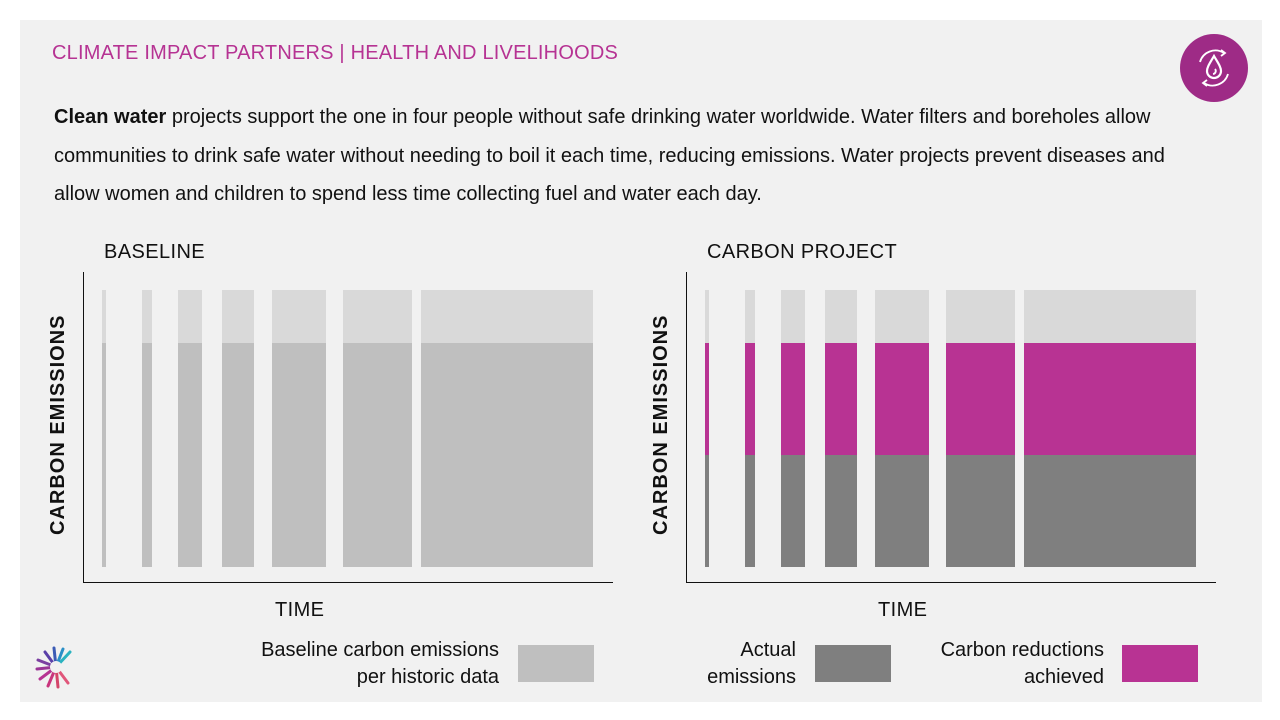  I want to click on legend-reductions-line2: achieved, so click(1063, 677).